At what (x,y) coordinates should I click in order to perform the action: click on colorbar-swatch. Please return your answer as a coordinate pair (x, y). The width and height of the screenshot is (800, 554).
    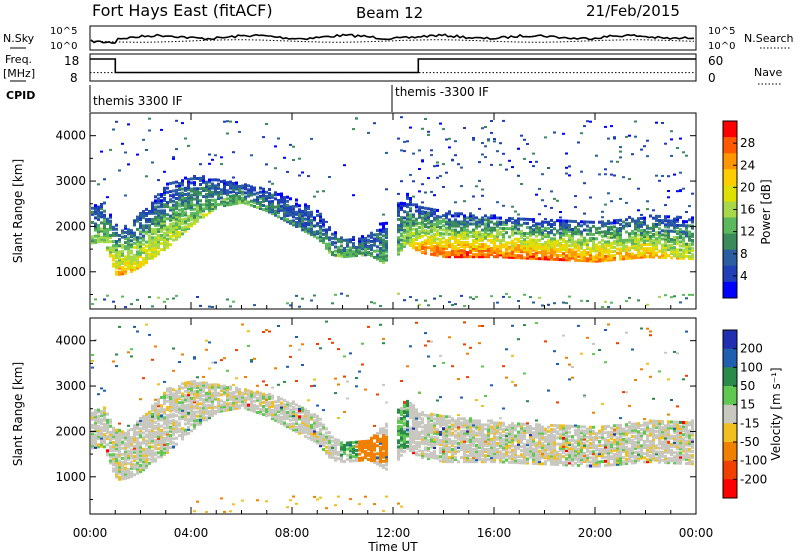
    Looking at the image, I should click on (730, 274).